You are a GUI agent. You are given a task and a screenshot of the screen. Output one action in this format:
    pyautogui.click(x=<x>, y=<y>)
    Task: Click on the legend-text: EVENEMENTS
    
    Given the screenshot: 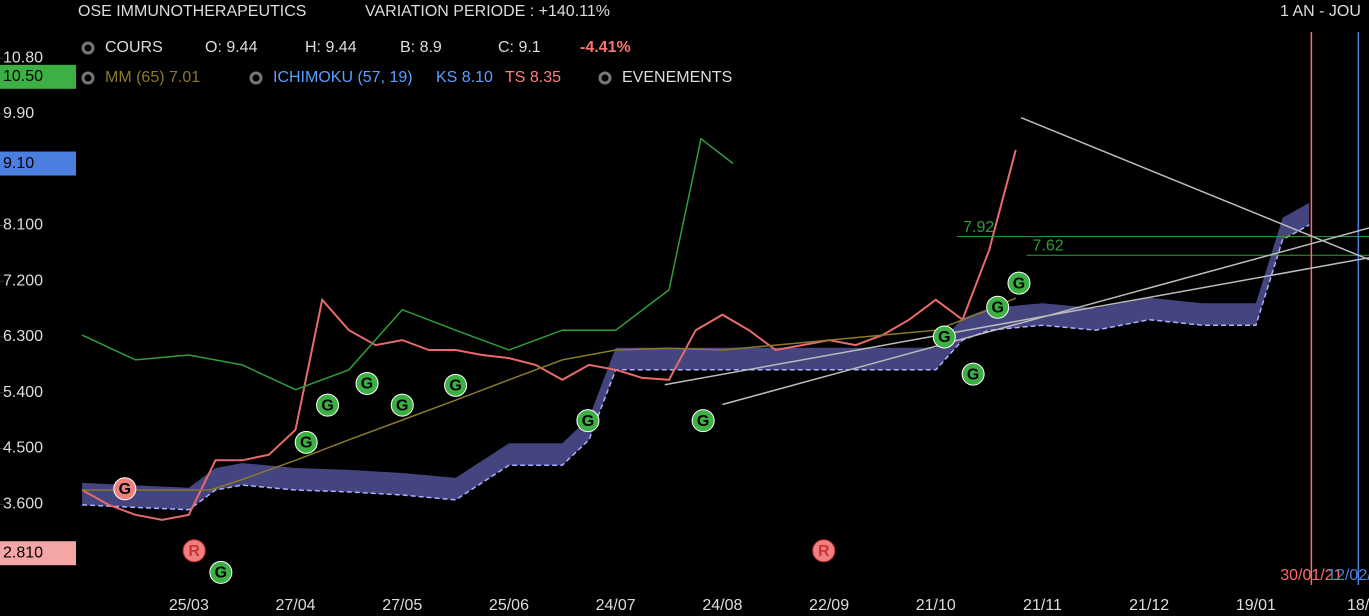 What is the action you would take?
    pyautogui.click(x=677, y=77)
    